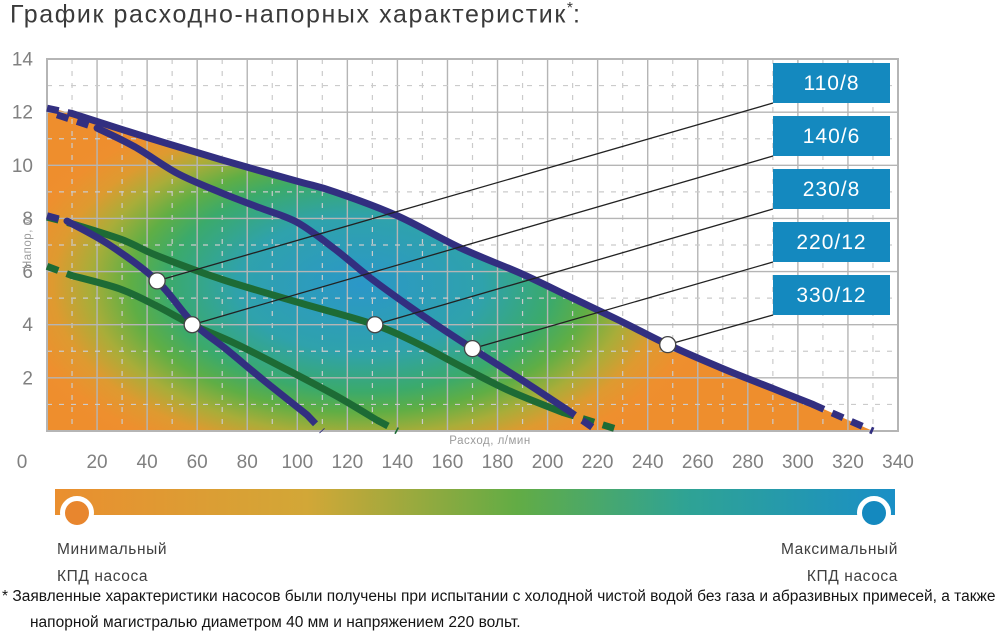  What do you see at coordinates (748, 462) in the screenshot?
I see `x-tick-label: 280` at bounding box center [748, 462].